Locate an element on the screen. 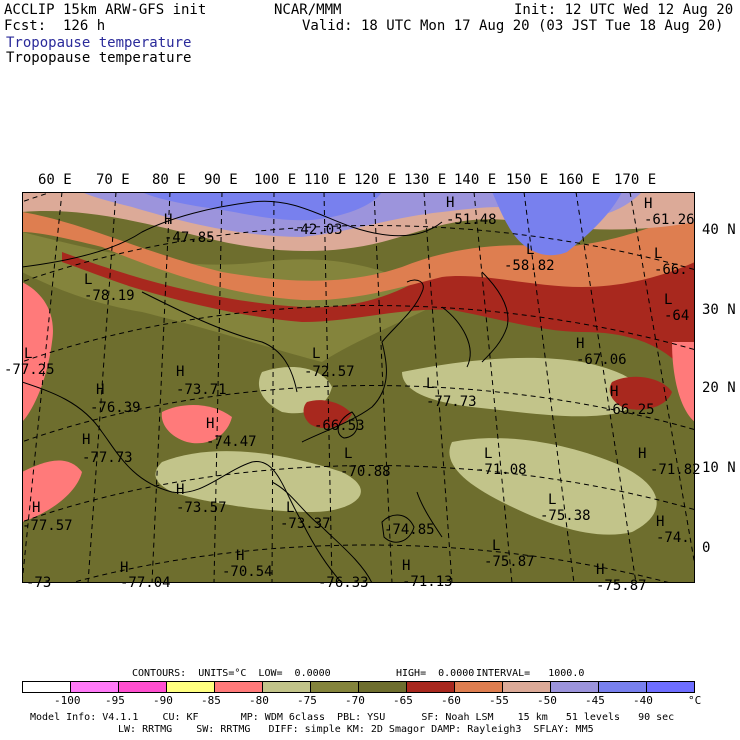  lat-label: 30 N is located at coordinates (719, 310).